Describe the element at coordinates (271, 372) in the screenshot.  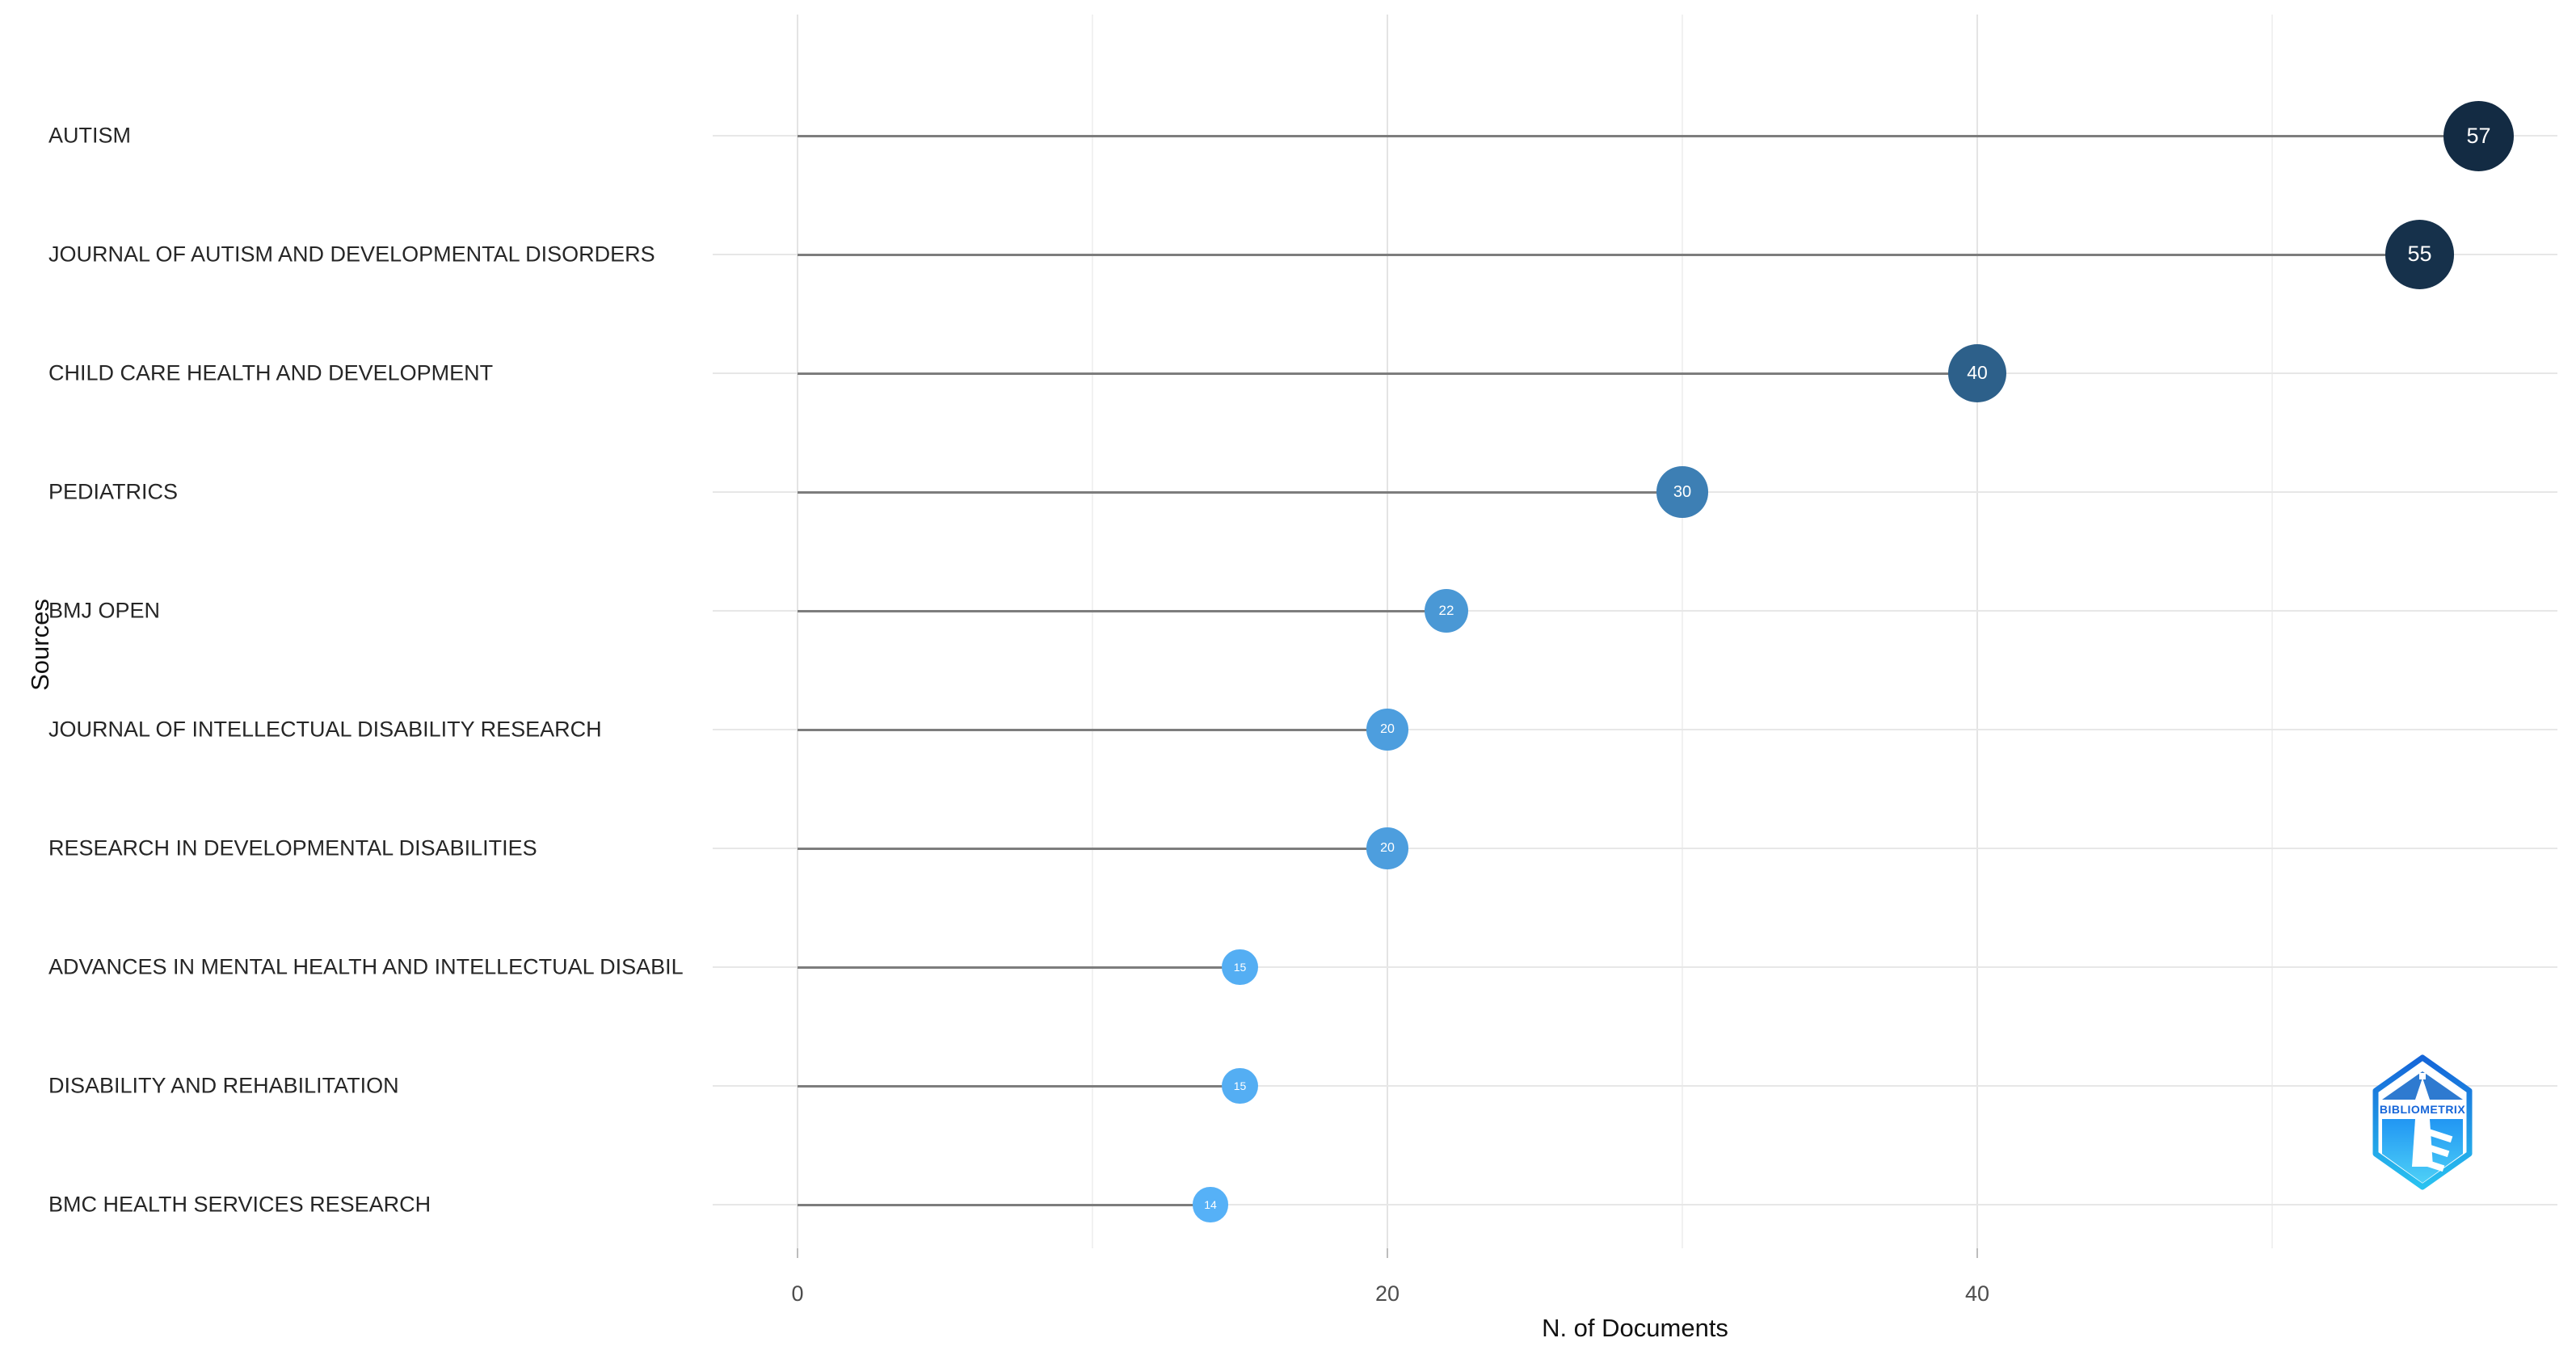
I see `source-label: CHILD CARE HEALTH AND DEVELOPMENT` at that location.